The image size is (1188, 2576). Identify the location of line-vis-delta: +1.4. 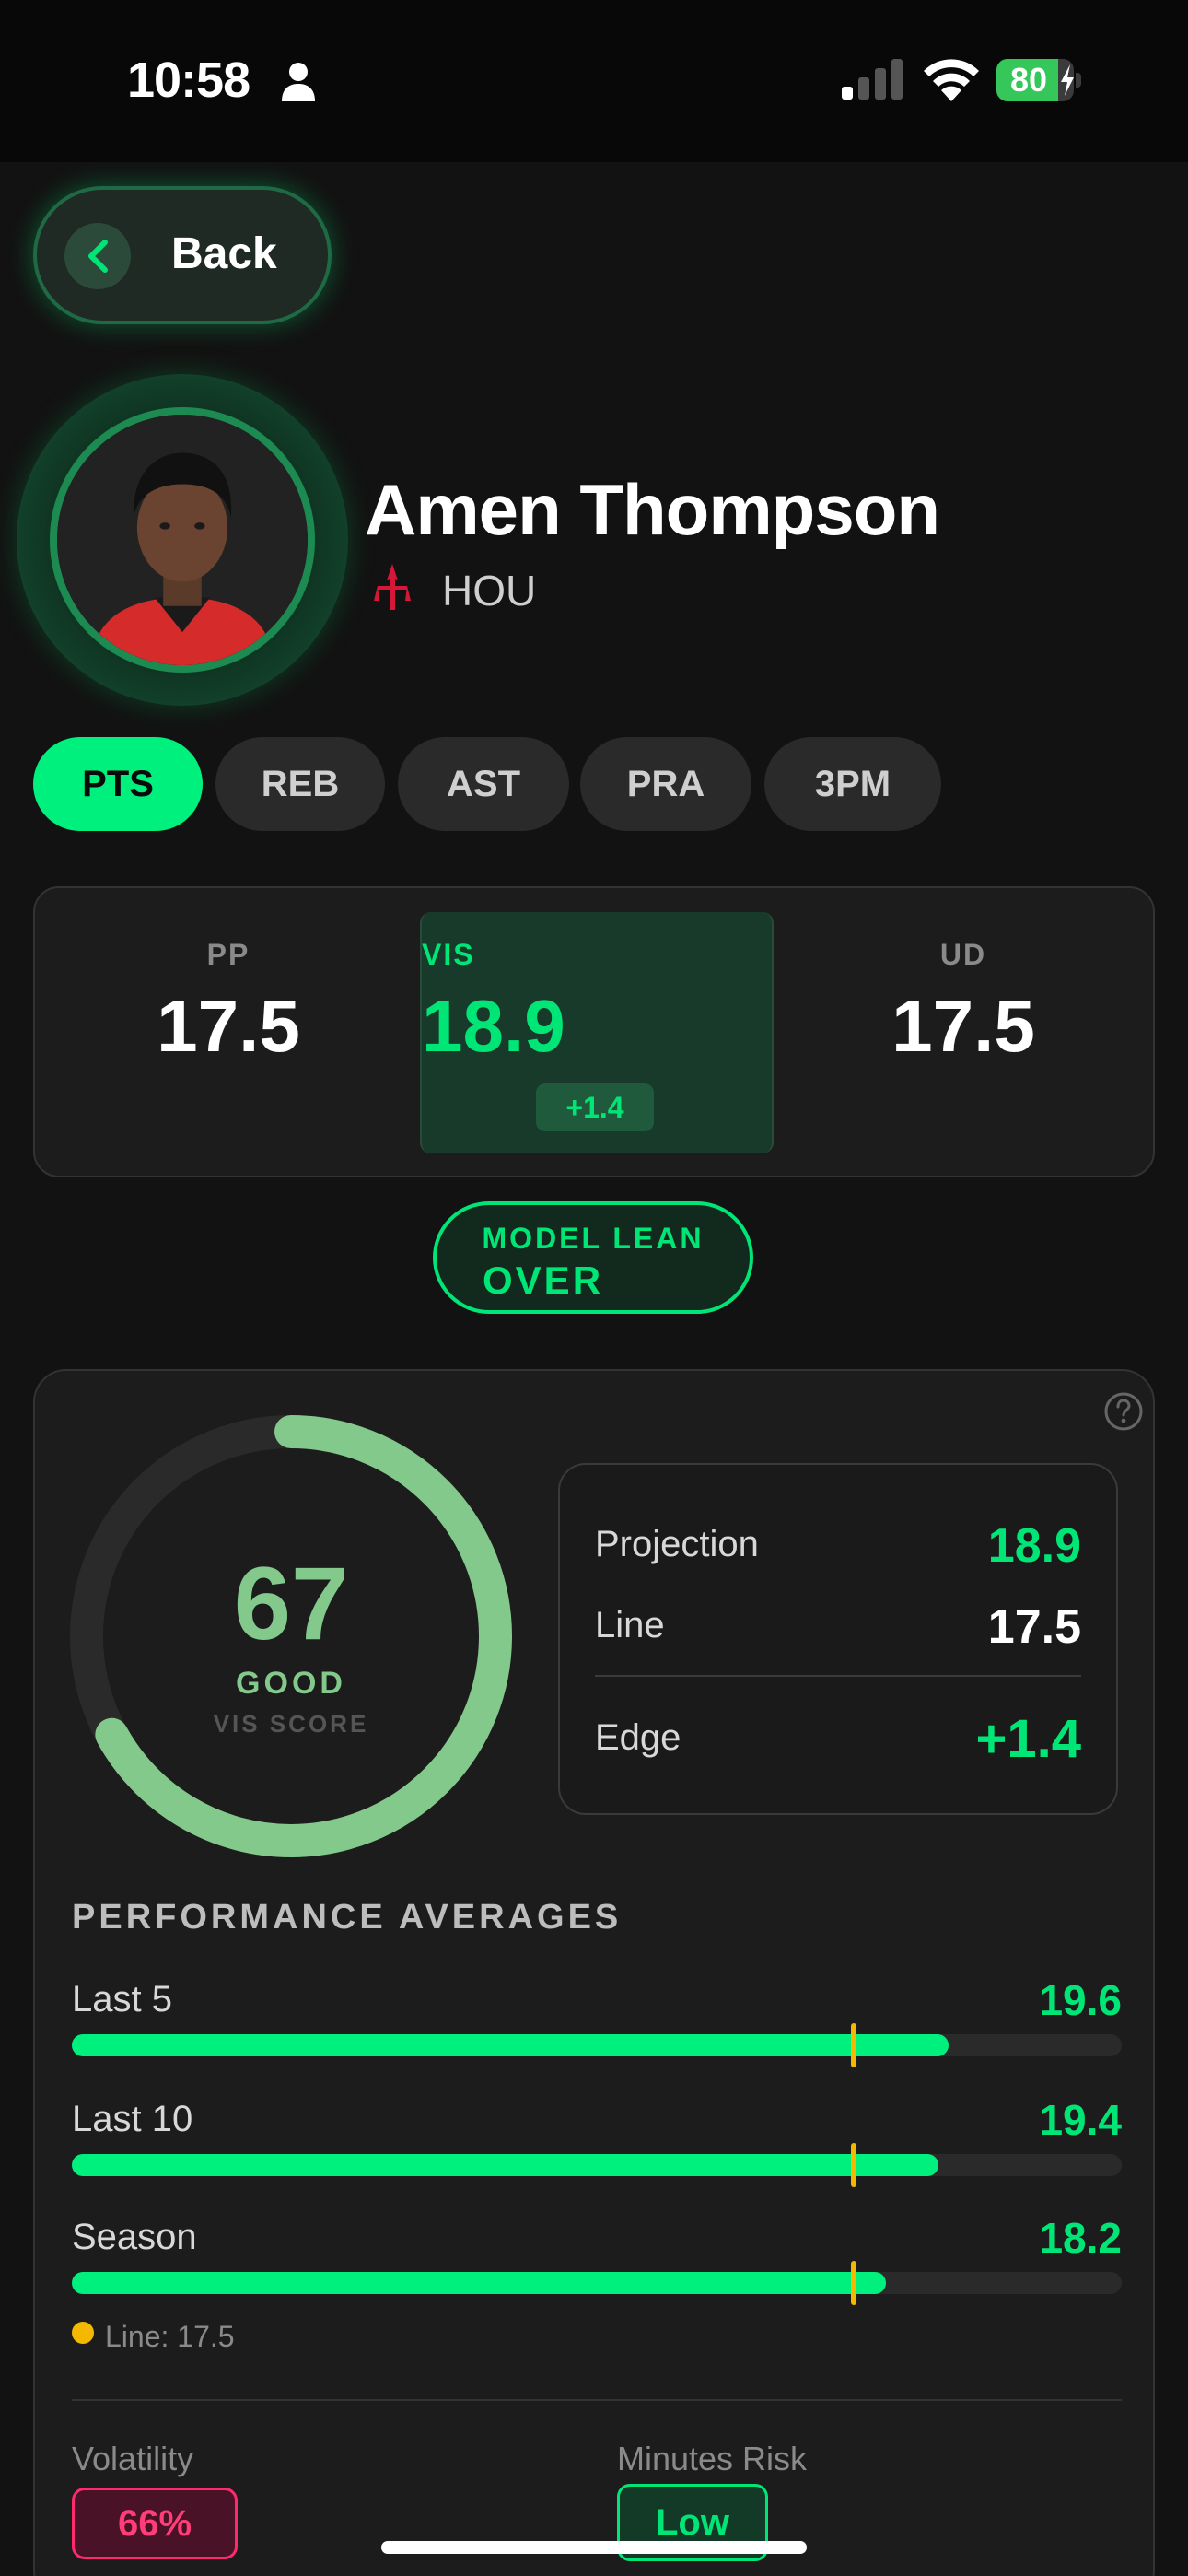
(595, 1107).